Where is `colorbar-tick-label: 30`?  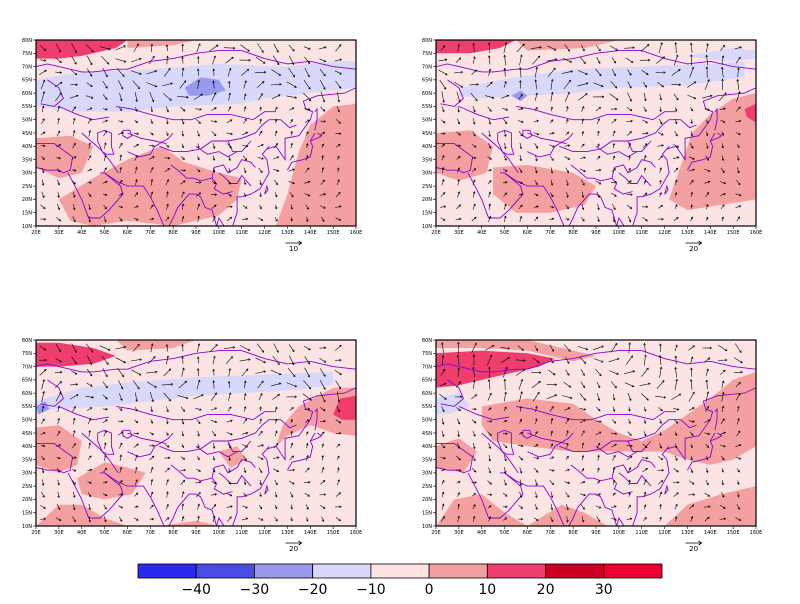
colorbar-tick-label: 30 is located at coordinates (604, 590).